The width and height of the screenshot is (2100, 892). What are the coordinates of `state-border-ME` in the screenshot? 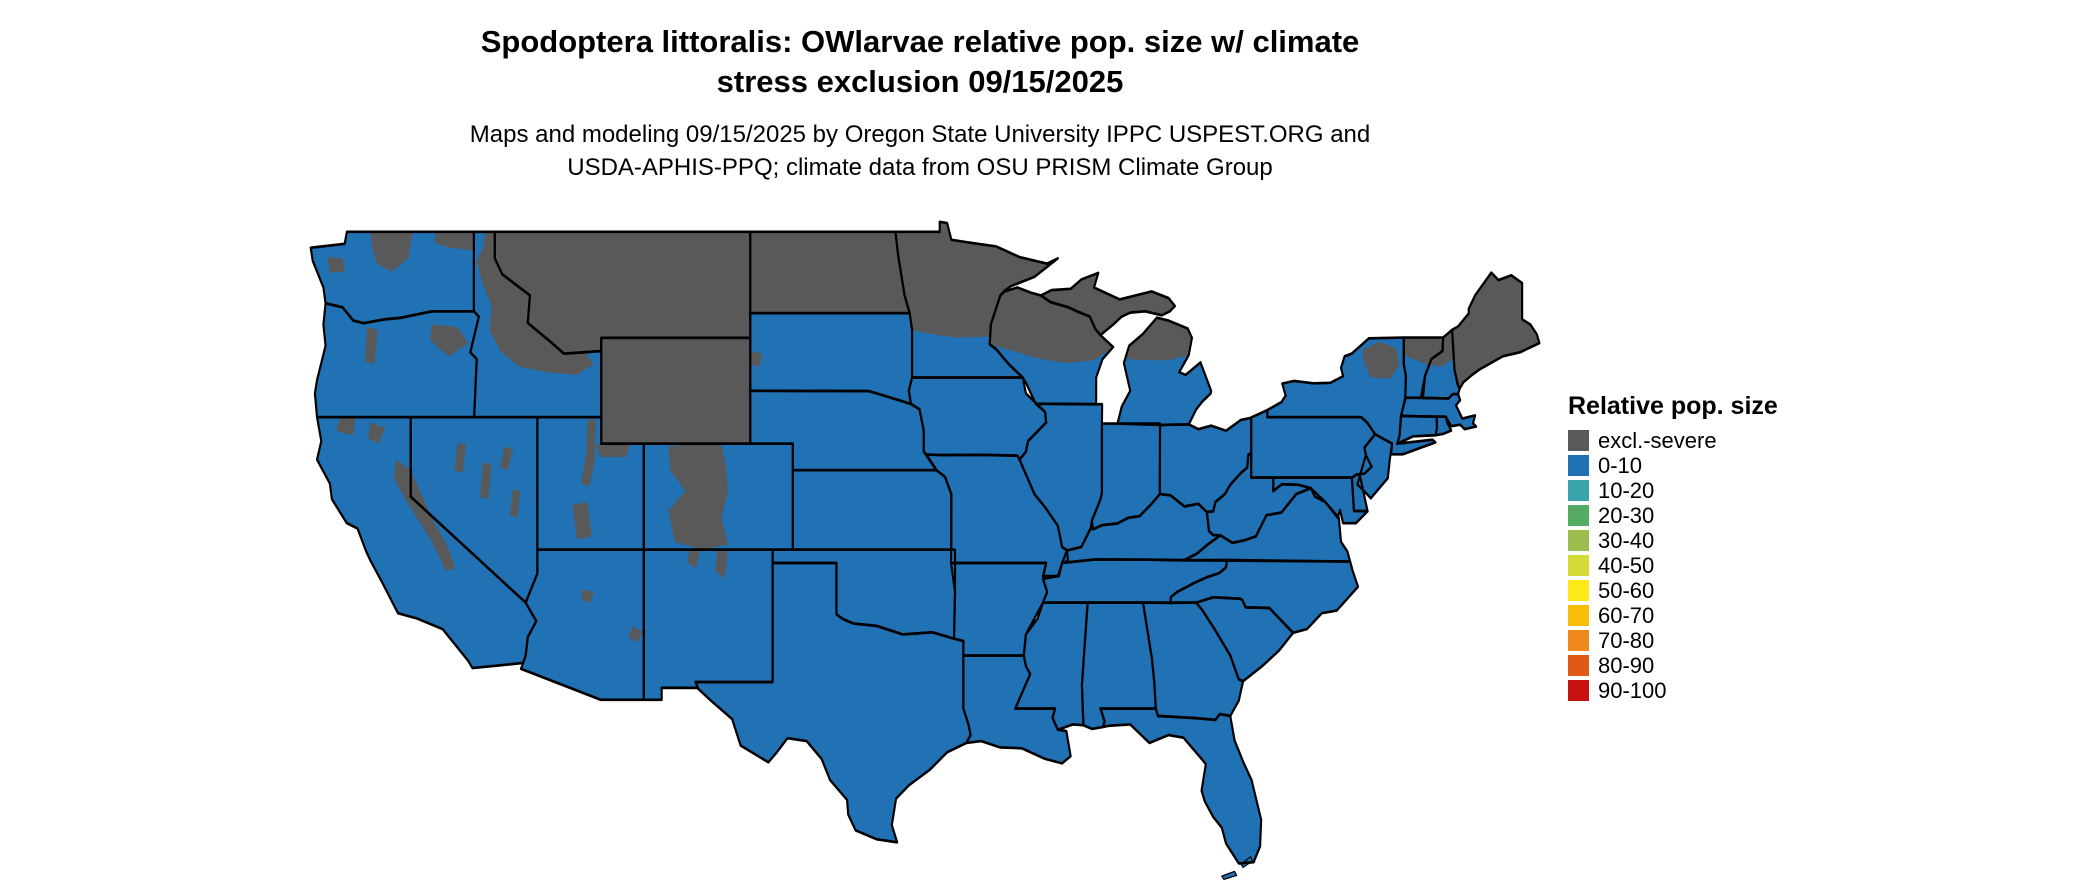 It's located at (1496, 331).